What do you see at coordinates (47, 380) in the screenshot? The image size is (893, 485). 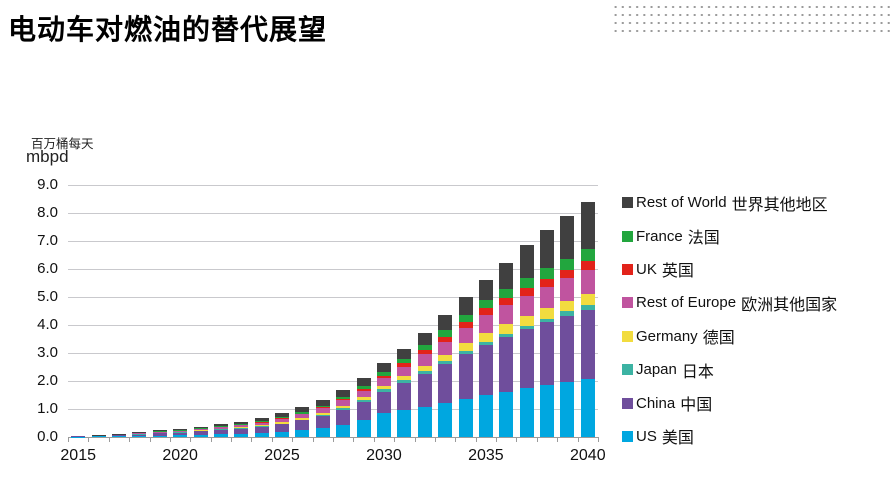 I see `y-tick-label: 2.0` at bounding box center [47, 380].